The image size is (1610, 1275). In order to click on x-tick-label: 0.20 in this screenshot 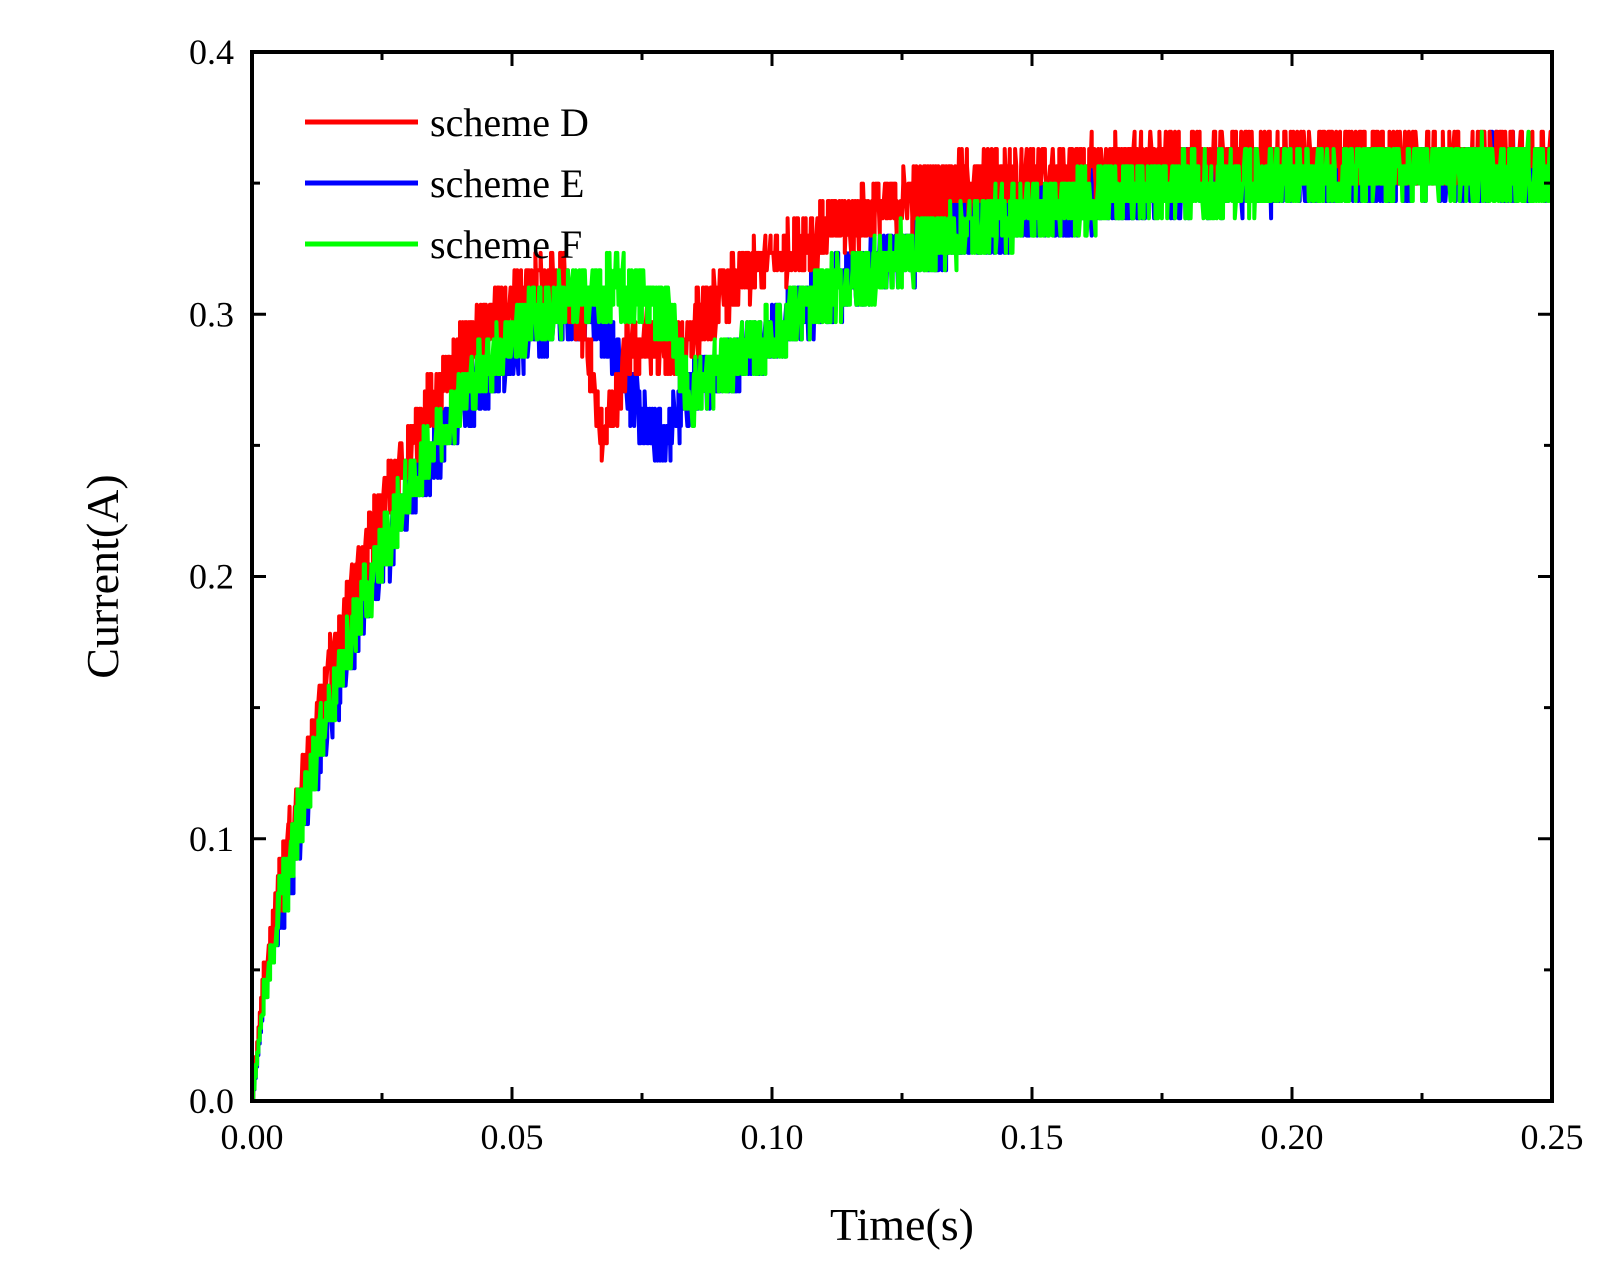, I will do `click(1292, 1137)`.